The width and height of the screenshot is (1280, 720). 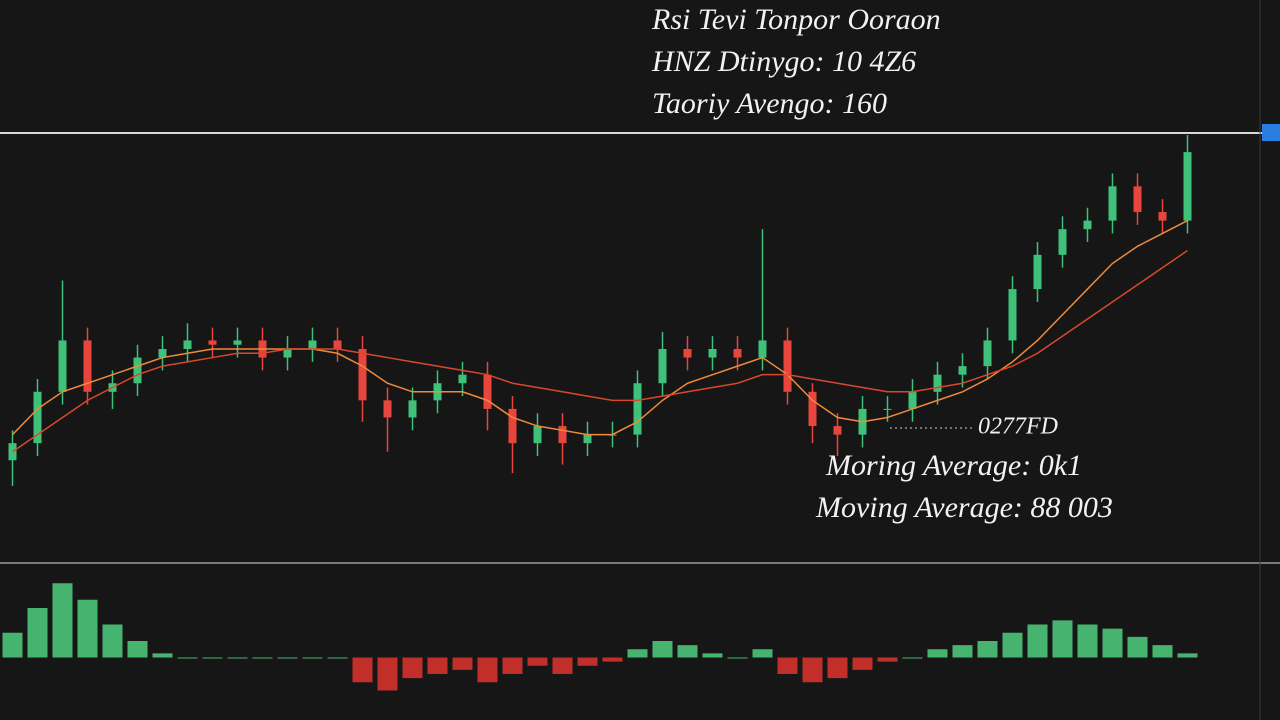 I want to click on annotation: Taoriy Avengo: 160, so click(x=769, y=103).